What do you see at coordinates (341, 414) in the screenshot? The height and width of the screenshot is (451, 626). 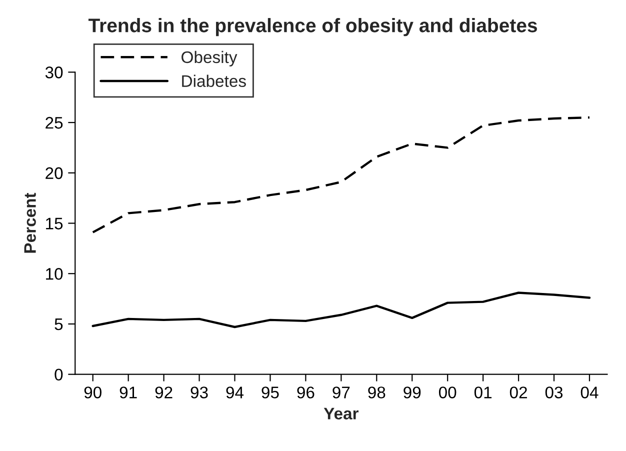 I see `x-axis-title: Year` at bounding box center [341, 414].